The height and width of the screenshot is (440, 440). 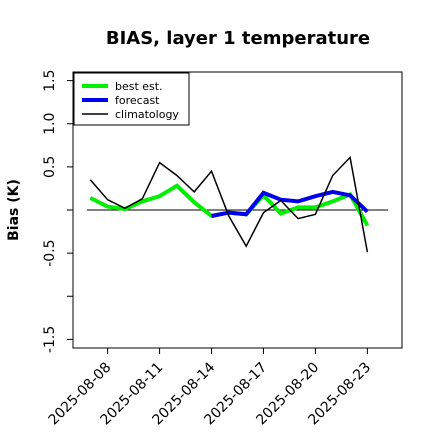 I want to click on chart-title: BIAS, layer 1 temperature, so click(x=238, y=38).